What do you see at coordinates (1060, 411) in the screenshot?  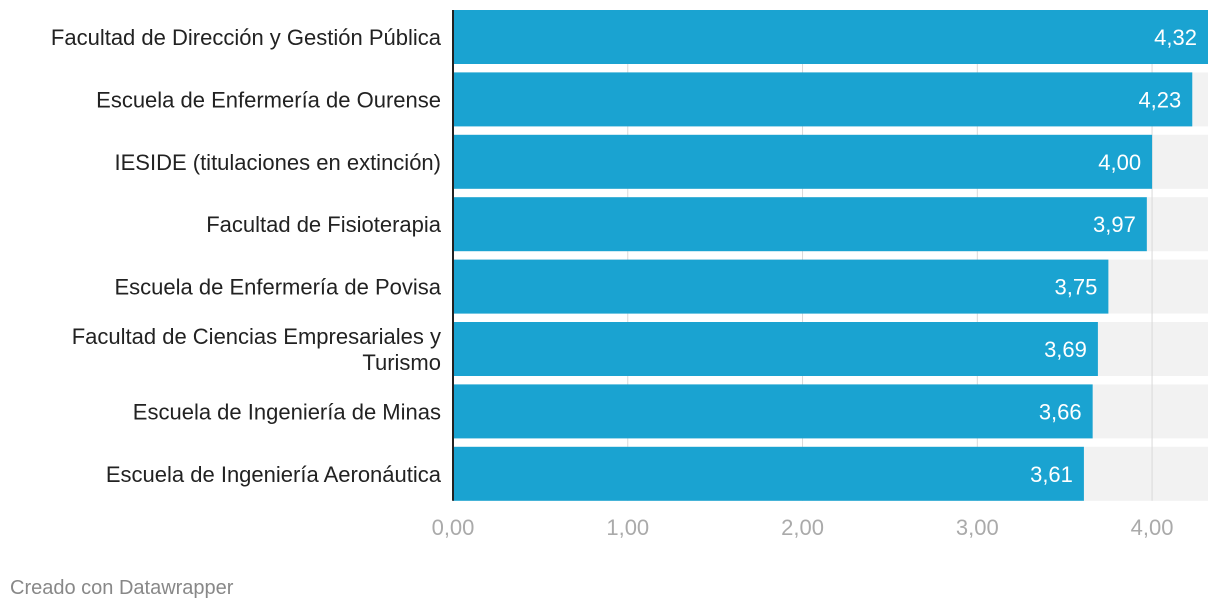 I see `value-label: 3,66` at bounding box center [1060, 411].